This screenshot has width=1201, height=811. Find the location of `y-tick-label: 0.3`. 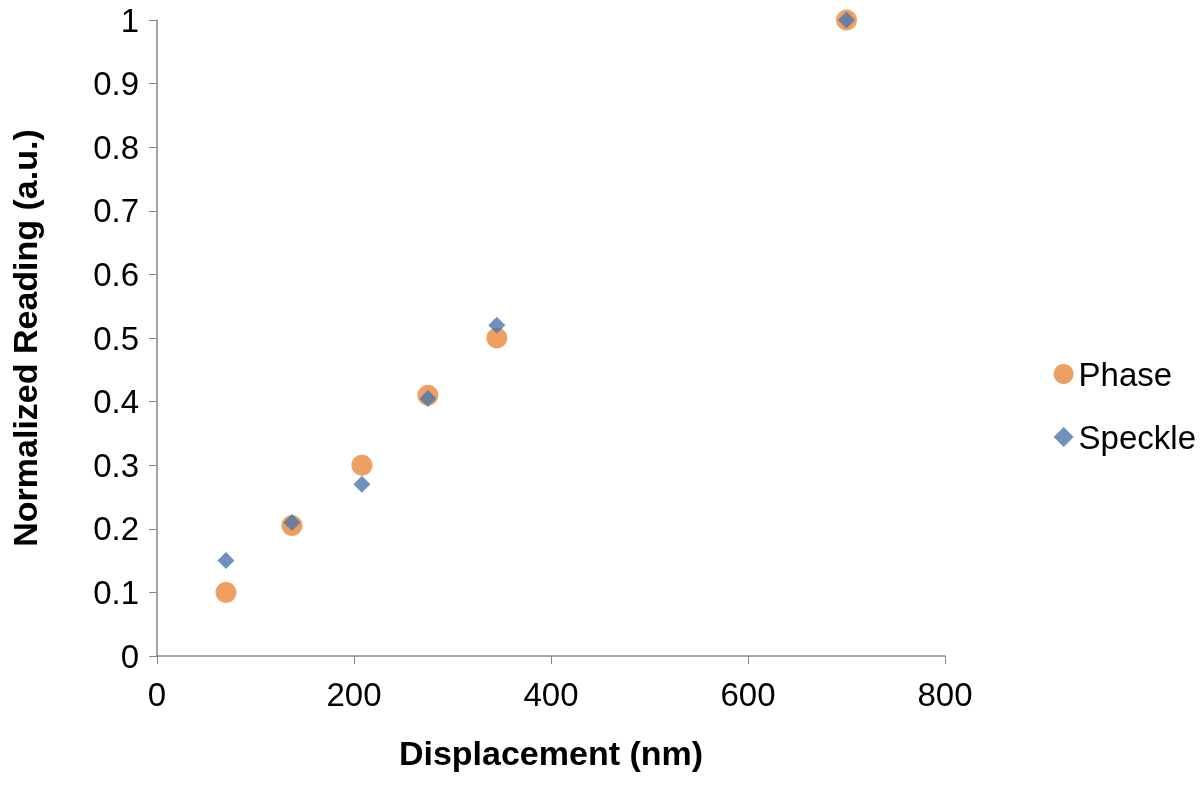

y-tick-label: 0.3 is located at coordinates (116, 465).